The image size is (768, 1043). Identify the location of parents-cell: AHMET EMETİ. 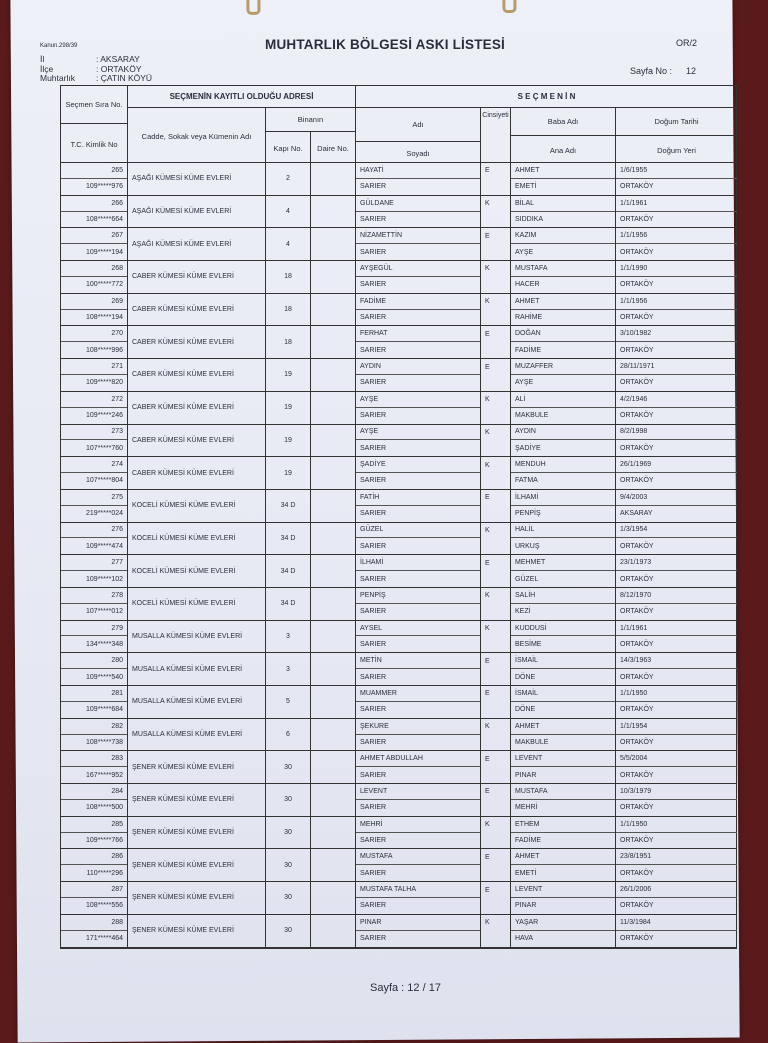
(563, 865).